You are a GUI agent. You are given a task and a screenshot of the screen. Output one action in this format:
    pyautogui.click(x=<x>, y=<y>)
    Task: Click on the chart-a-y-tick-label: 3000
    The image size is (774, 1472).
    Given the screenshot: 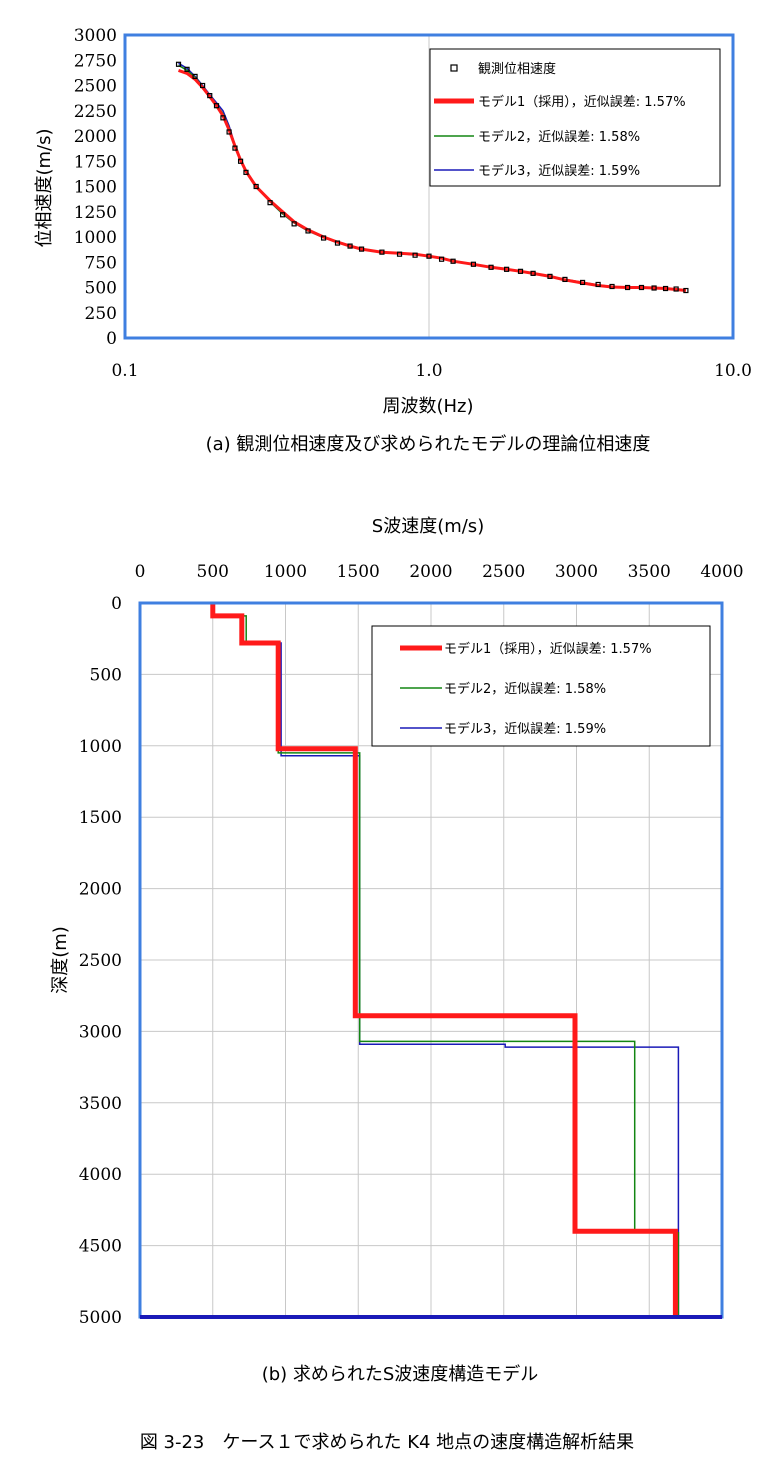 What is the action you would take?
    pyautogui.click(x=95, y=36)
    